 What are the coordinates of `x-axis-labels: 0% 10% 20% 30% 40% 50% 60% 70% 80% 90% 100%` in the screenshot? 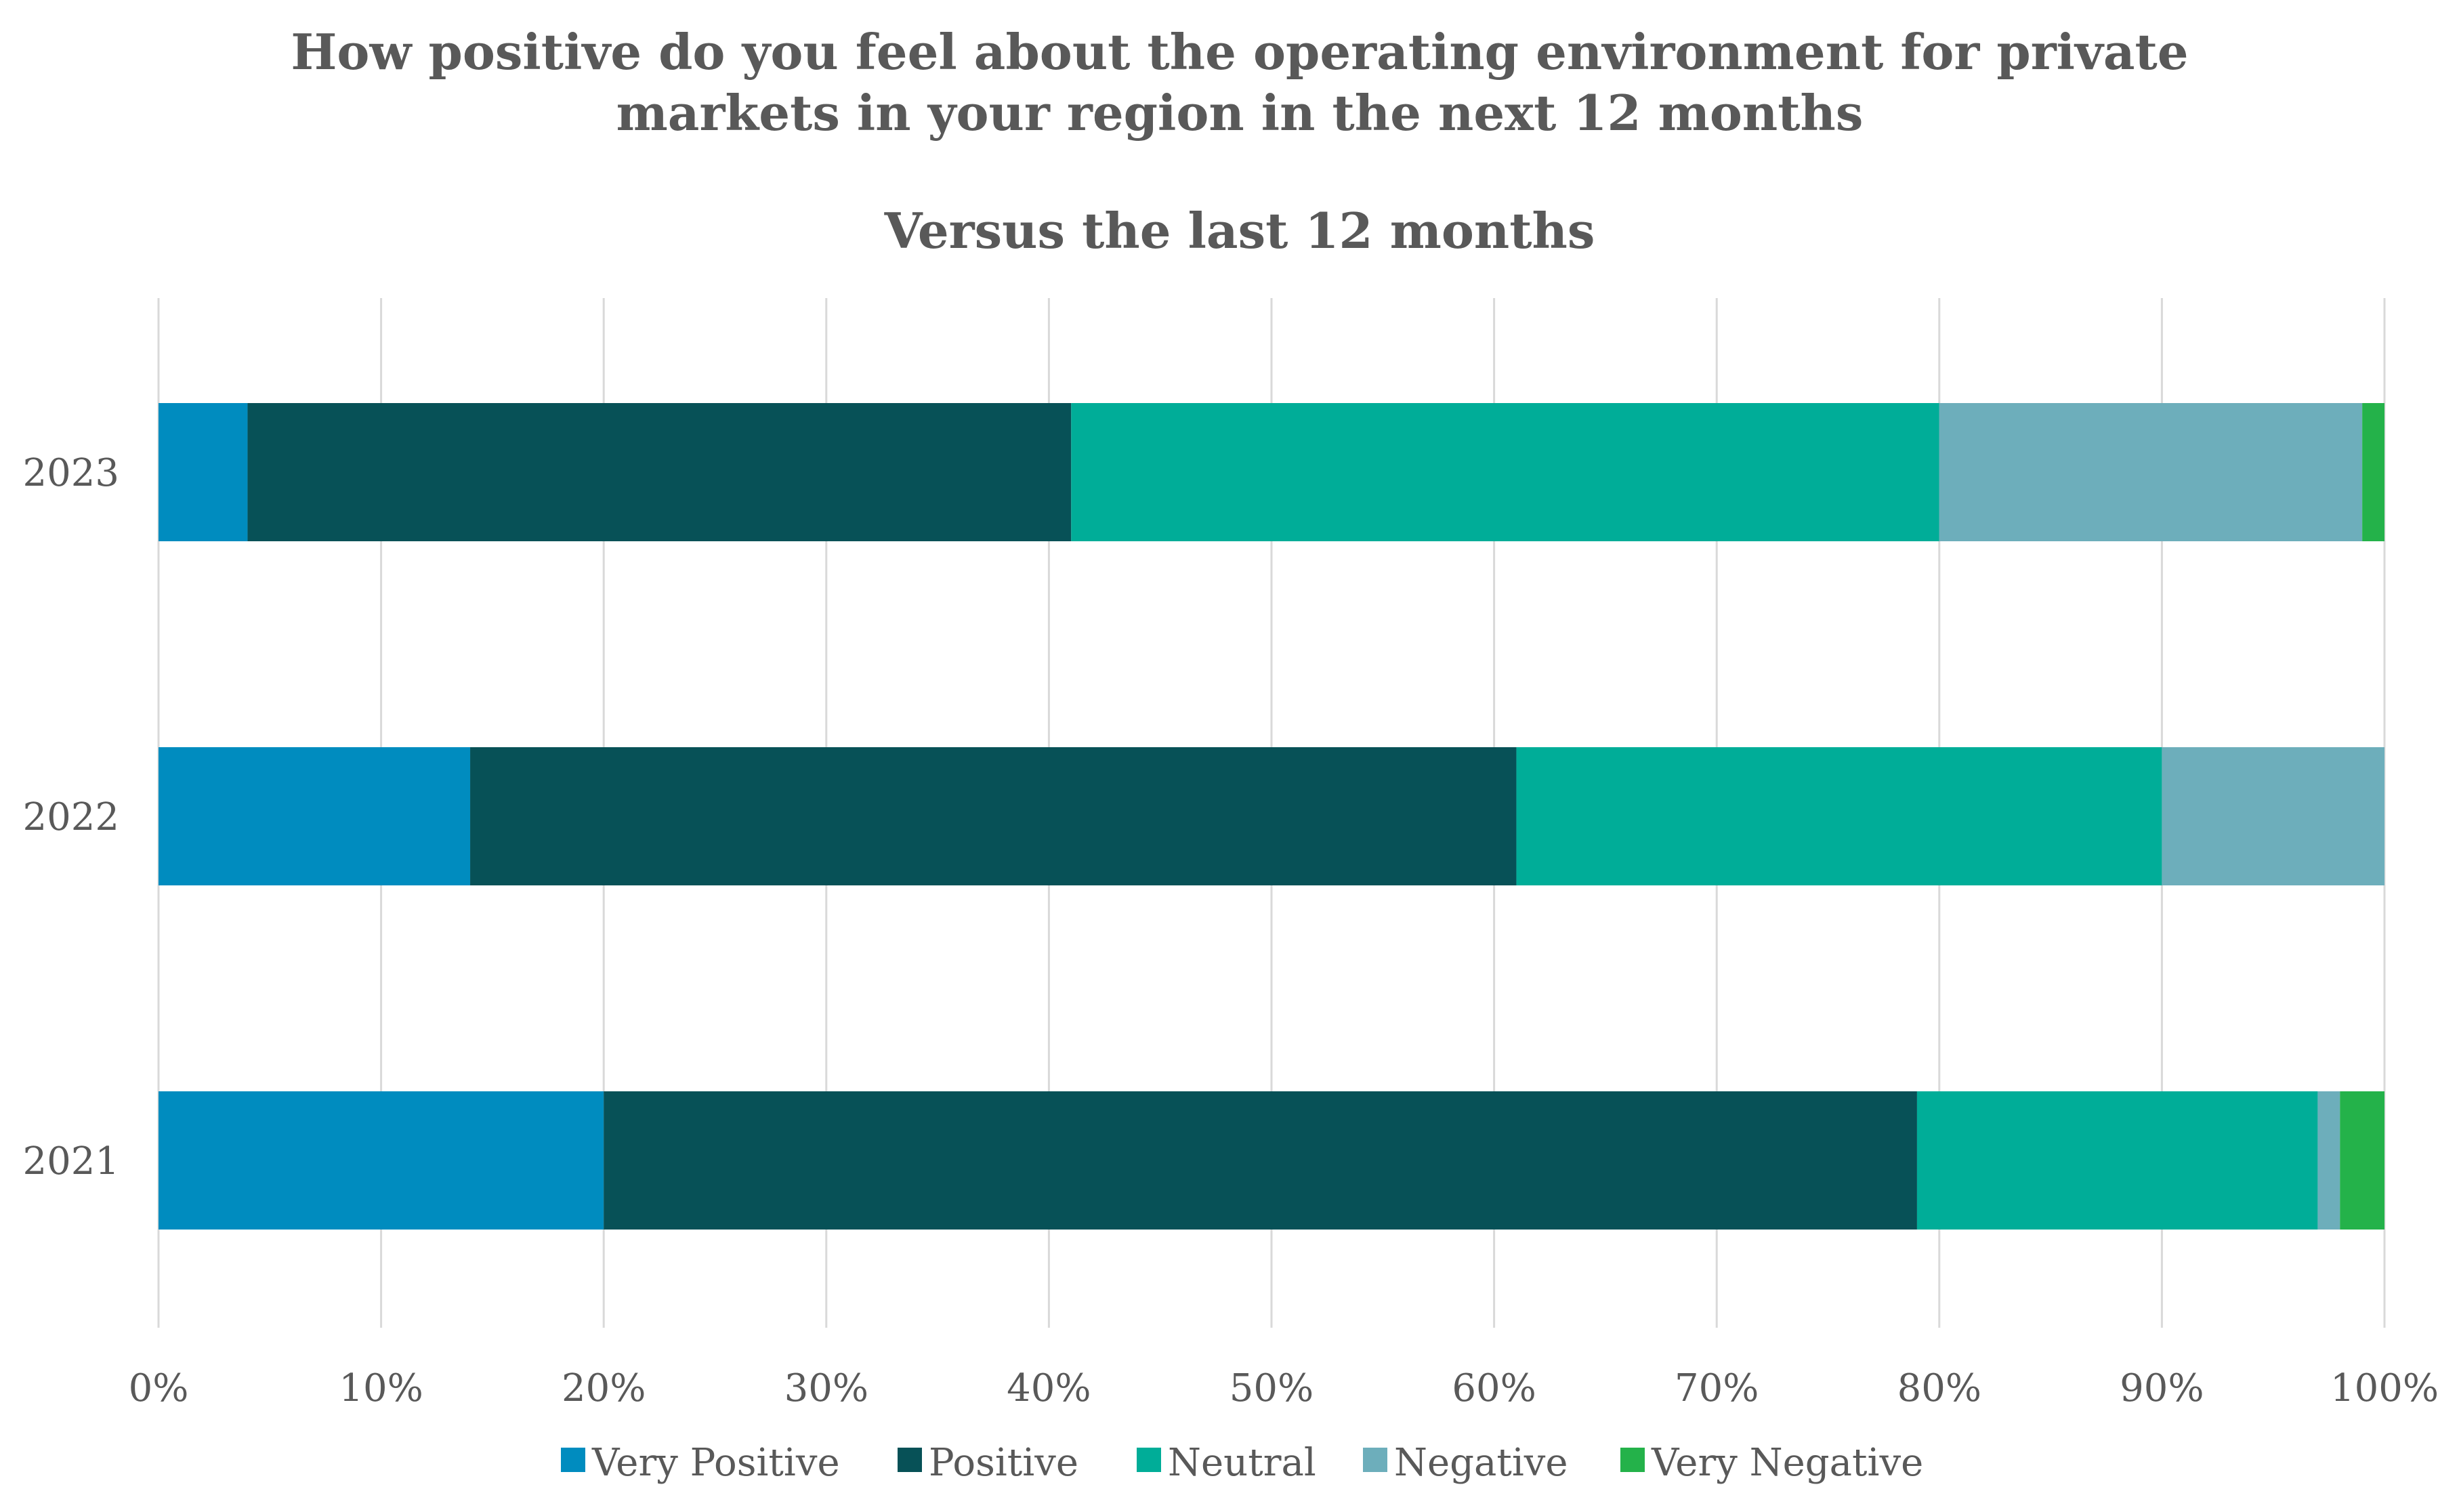 It's located at (1284, 1388).